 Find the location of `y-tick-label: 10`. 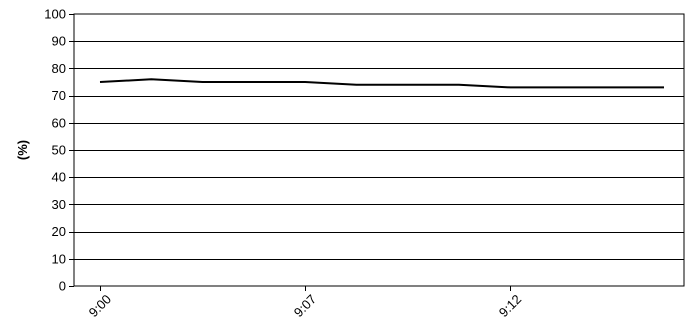

y-tick-label: 10 is located at coordinates (59, 258).